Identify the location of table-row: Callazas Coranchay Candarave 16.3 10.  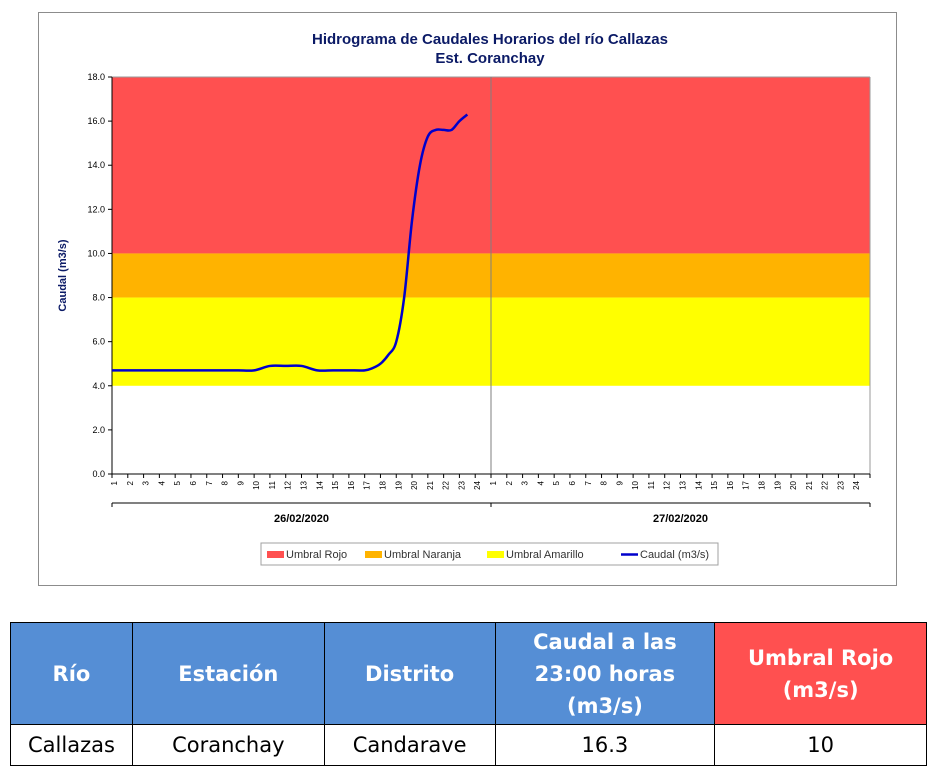
(468, 745).